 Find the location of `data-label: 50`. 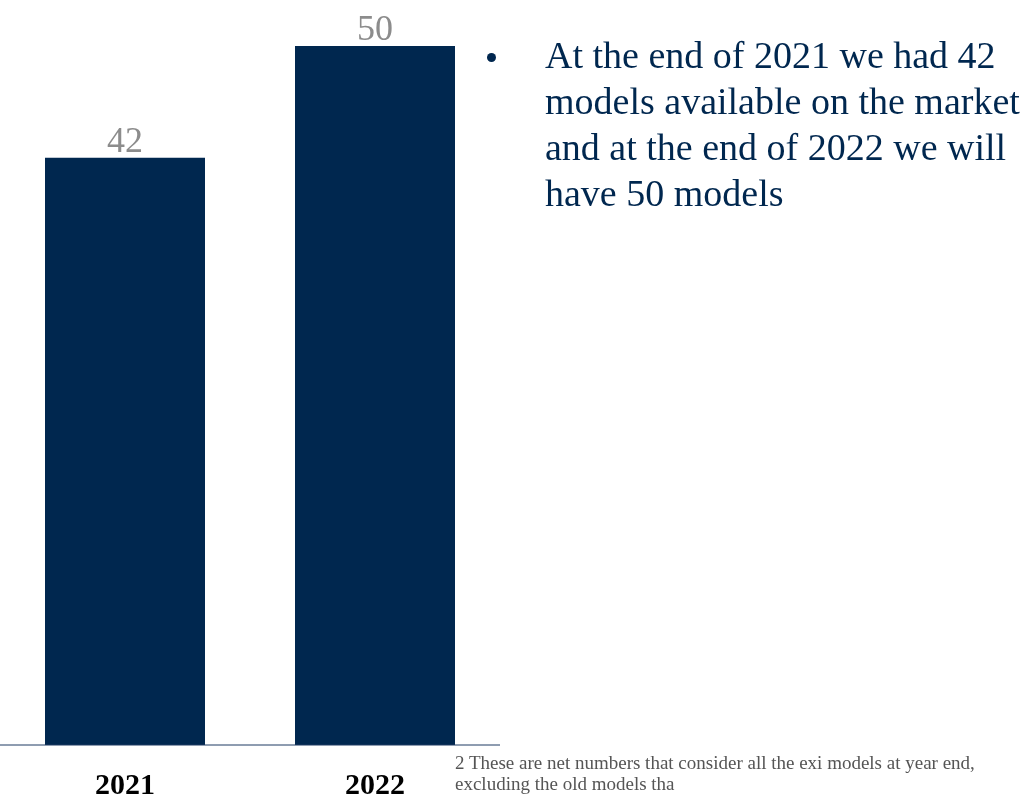

data-label: 50 is located at coordinates (375, 28).